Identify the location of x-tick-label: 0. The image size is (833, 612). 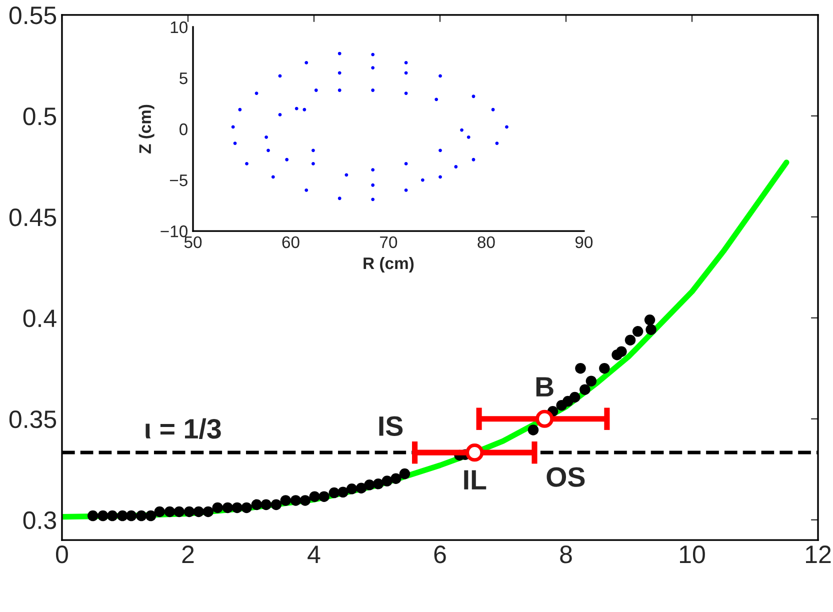
(62, 555).